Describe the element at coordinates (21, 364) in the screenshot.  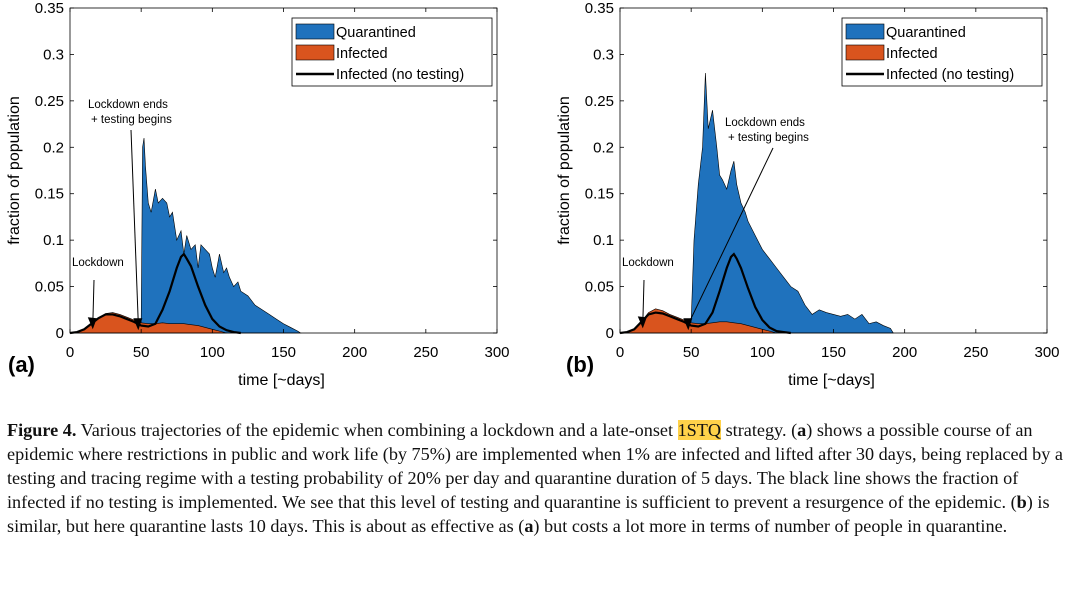
I see `panel-label: (a)` at that location.